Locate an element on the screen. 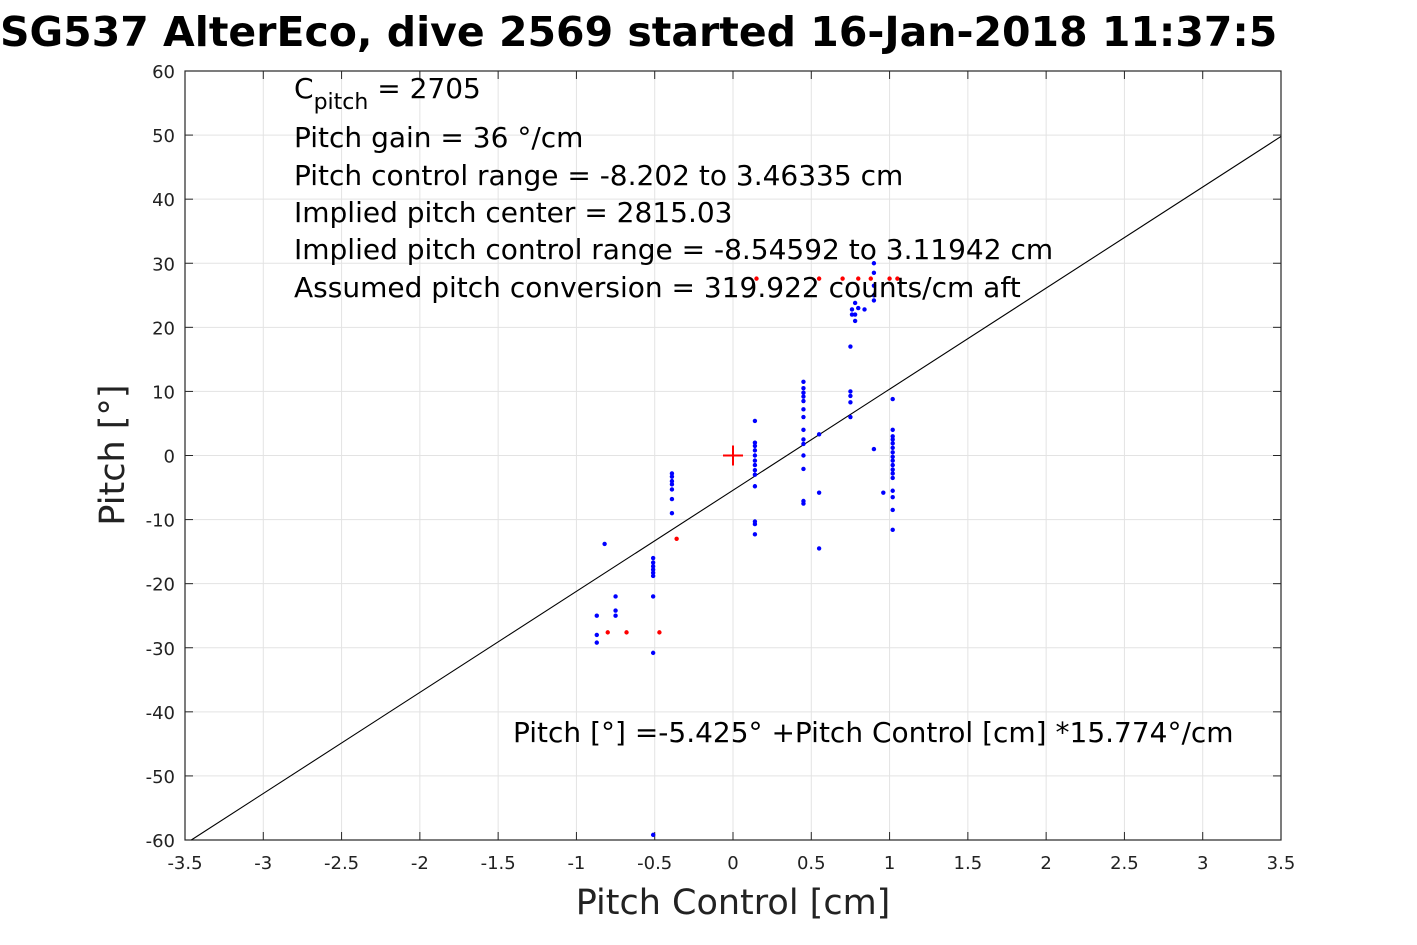  x-tick-label: 0 is located at coordinates (732, 863).